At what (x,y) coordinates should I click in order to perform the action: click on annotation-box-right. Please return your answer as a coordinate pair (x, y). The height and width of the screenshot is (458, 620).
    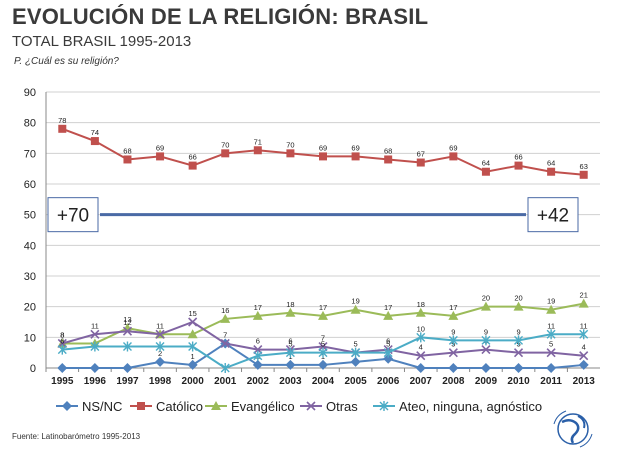
    Looking at the image, I should click on (553, 215).